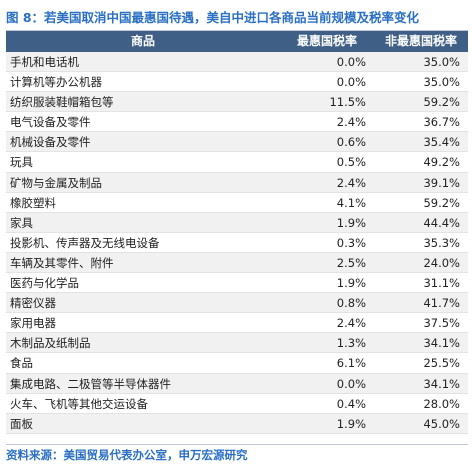 The width and height of the screenshot is (472, 468). I want to click on figure-title: 图 8：若美国取消中国最惠国待遇，美自中进口各商品当前规模及税率变化, so click(237, 18).